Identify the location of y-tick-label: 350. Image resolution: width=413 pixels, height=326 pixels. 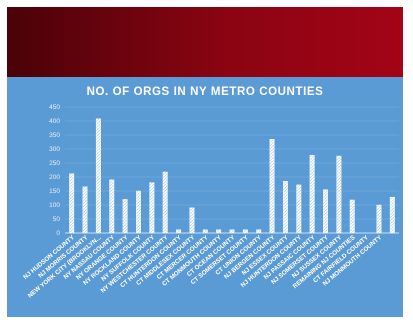
(54, 135).